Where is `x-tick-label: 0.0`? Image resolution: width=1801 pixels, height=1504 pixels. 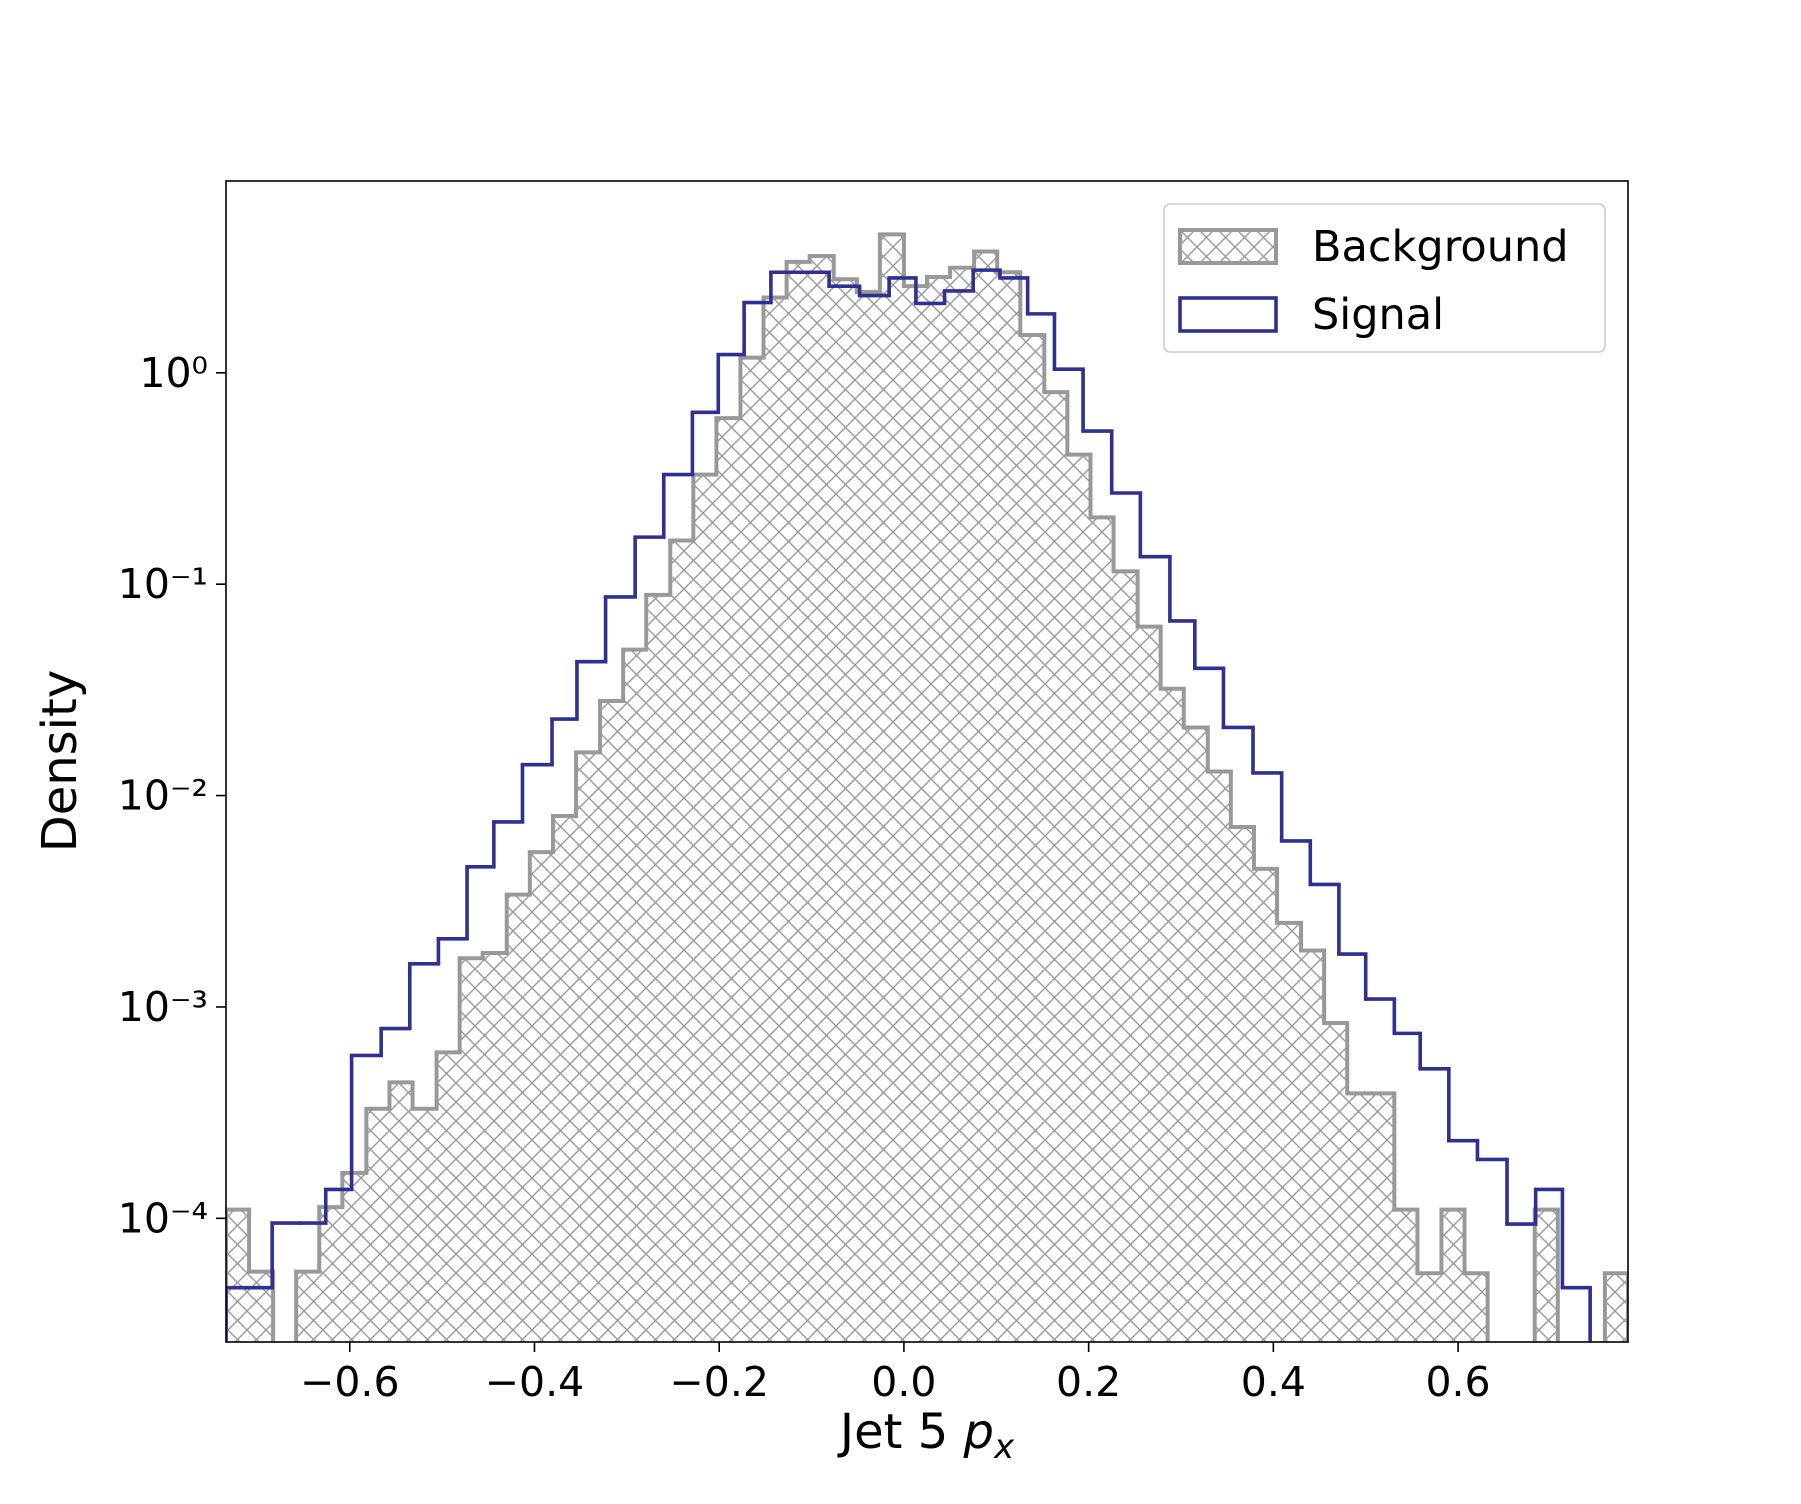 x-tick-label: 0.0 is located at coordinates (903, 1382).